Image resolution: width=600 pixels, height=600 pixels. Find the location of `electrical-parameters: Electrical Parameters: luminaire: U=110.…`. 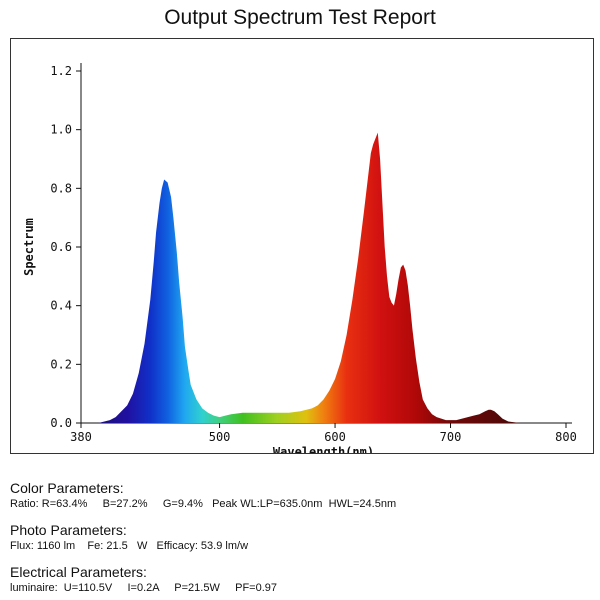

electrical-parameters: Electrical Parameters: luminaire: U=110.… is located at coordinates (143, 580).